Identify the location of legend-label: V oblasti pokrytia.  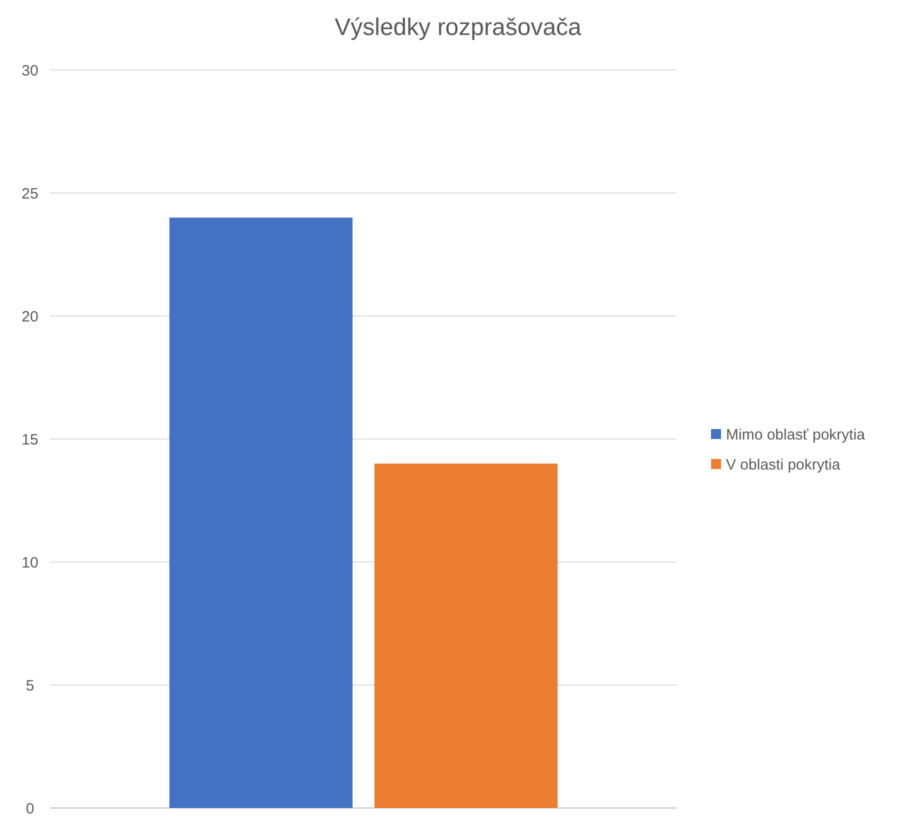
(783, 465).